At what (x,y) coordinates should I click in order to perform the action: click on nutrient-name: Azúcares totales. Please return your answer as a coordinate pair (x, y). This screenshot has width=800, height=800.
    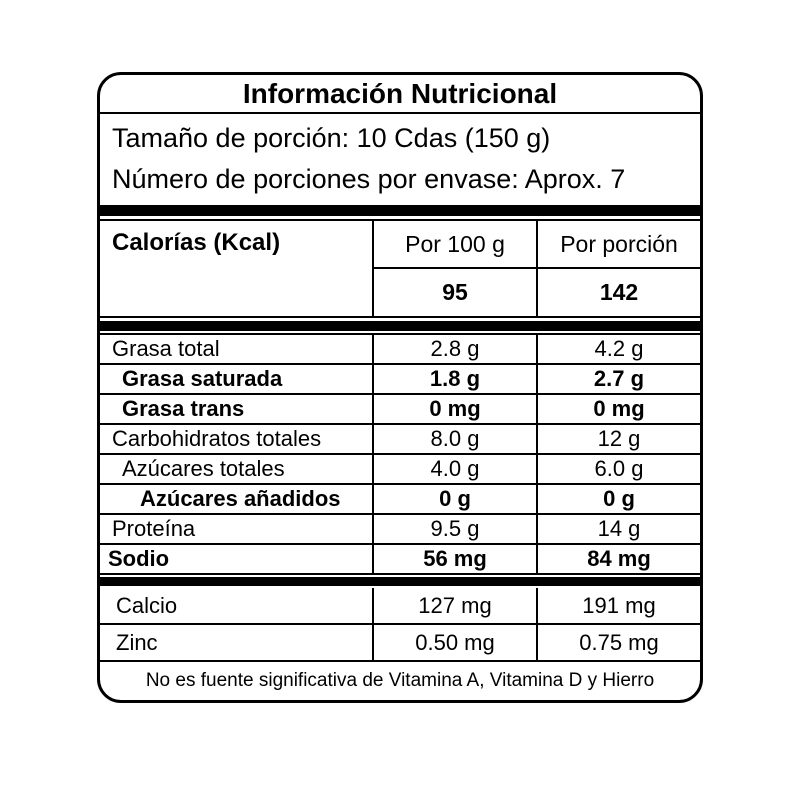
    Looking at the image, I should click on (203, 468).